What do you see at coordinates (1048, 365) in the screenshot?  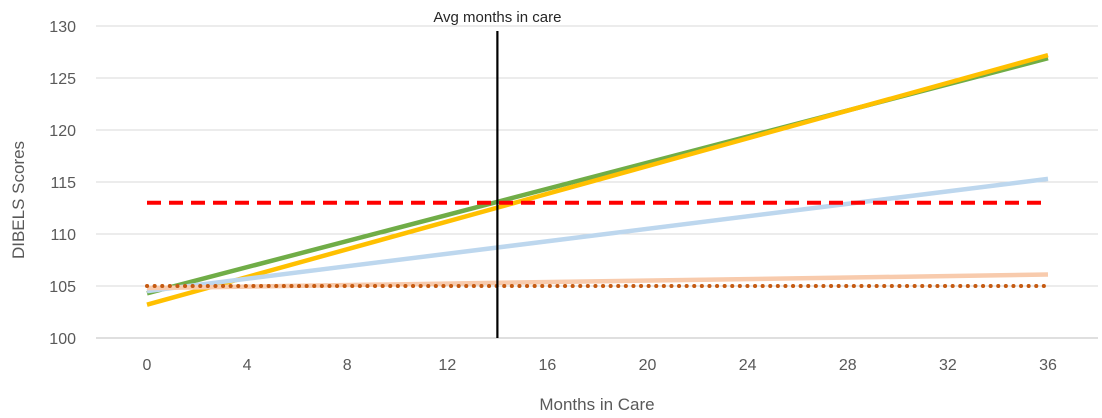 I see `x-tick-label: 36` at bounding box center [1048, 365].